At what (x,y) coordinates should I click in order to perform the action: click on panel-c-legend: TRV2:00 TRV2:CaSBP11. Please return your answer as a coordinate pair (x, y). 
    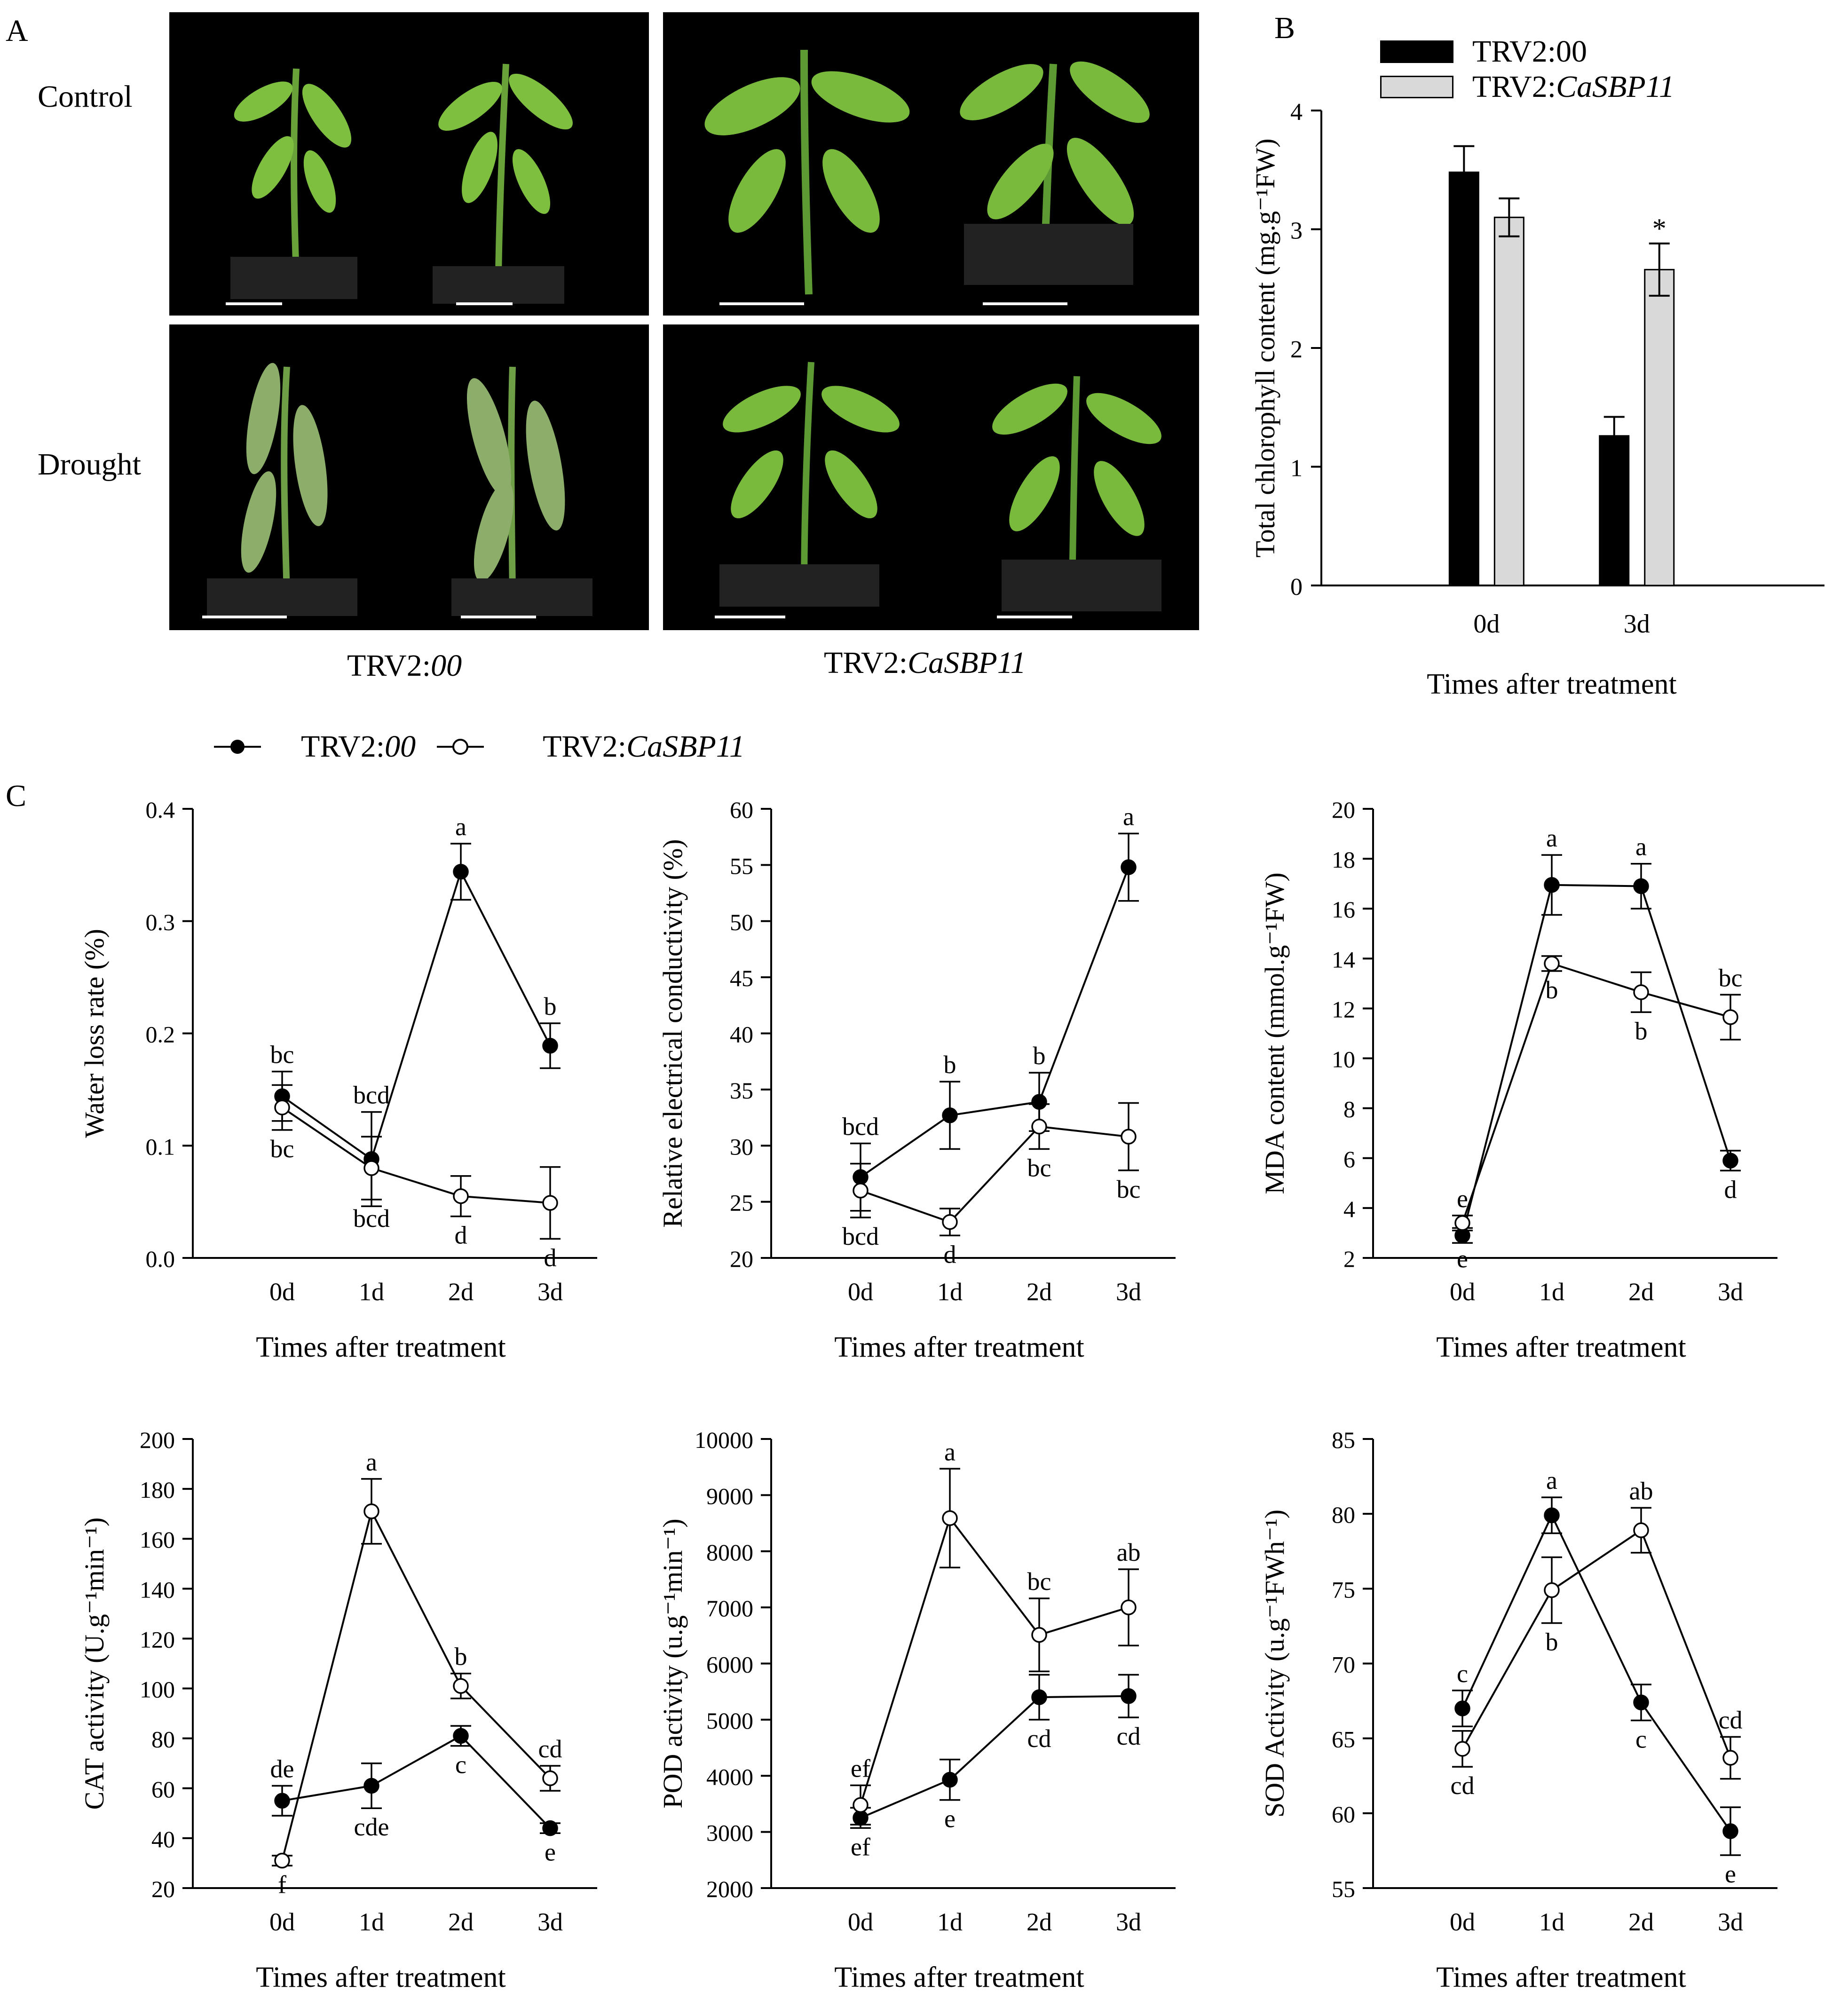
    Looking at the image, I should click on (478, 747).